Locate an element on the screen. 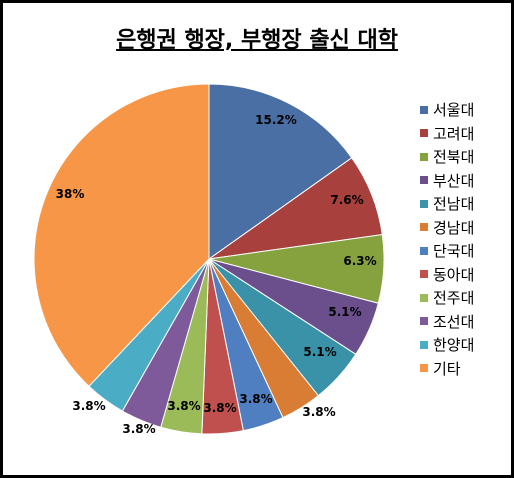  data-label-9: 3.8% is located at coordinates (183, 406).